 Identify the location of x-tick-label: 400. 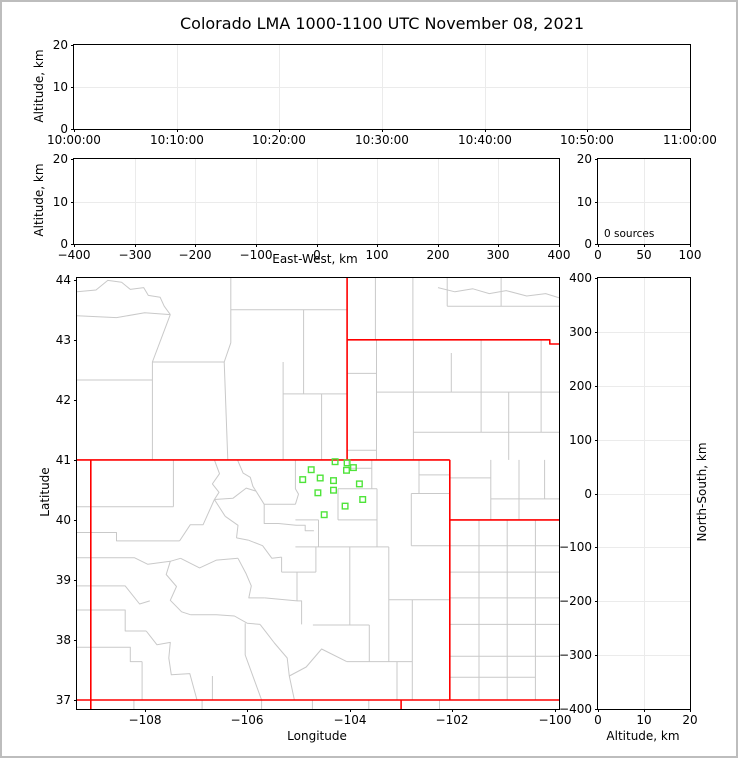
(559, 255).